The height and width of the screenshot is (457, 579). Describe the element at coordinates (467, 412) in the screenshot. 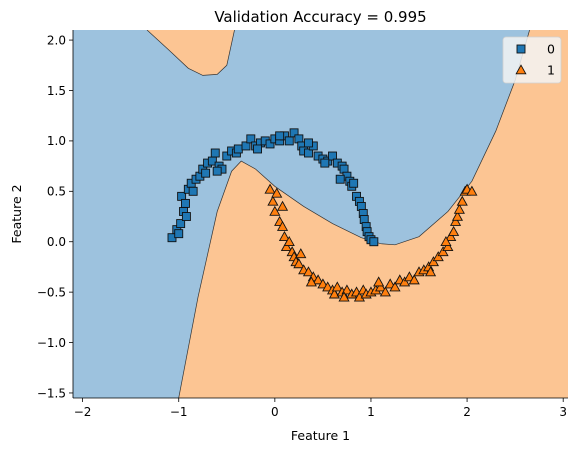

I see `x-tick-label: 2` at that location.